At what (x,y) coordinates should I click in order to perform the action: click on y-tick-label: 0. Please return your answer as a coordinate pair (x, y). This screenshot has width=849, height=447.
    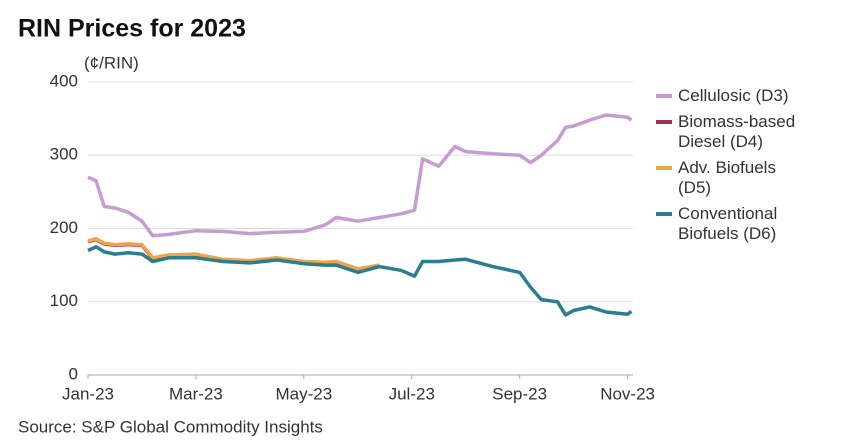
    Looking at the image, I should click on (73, 373).